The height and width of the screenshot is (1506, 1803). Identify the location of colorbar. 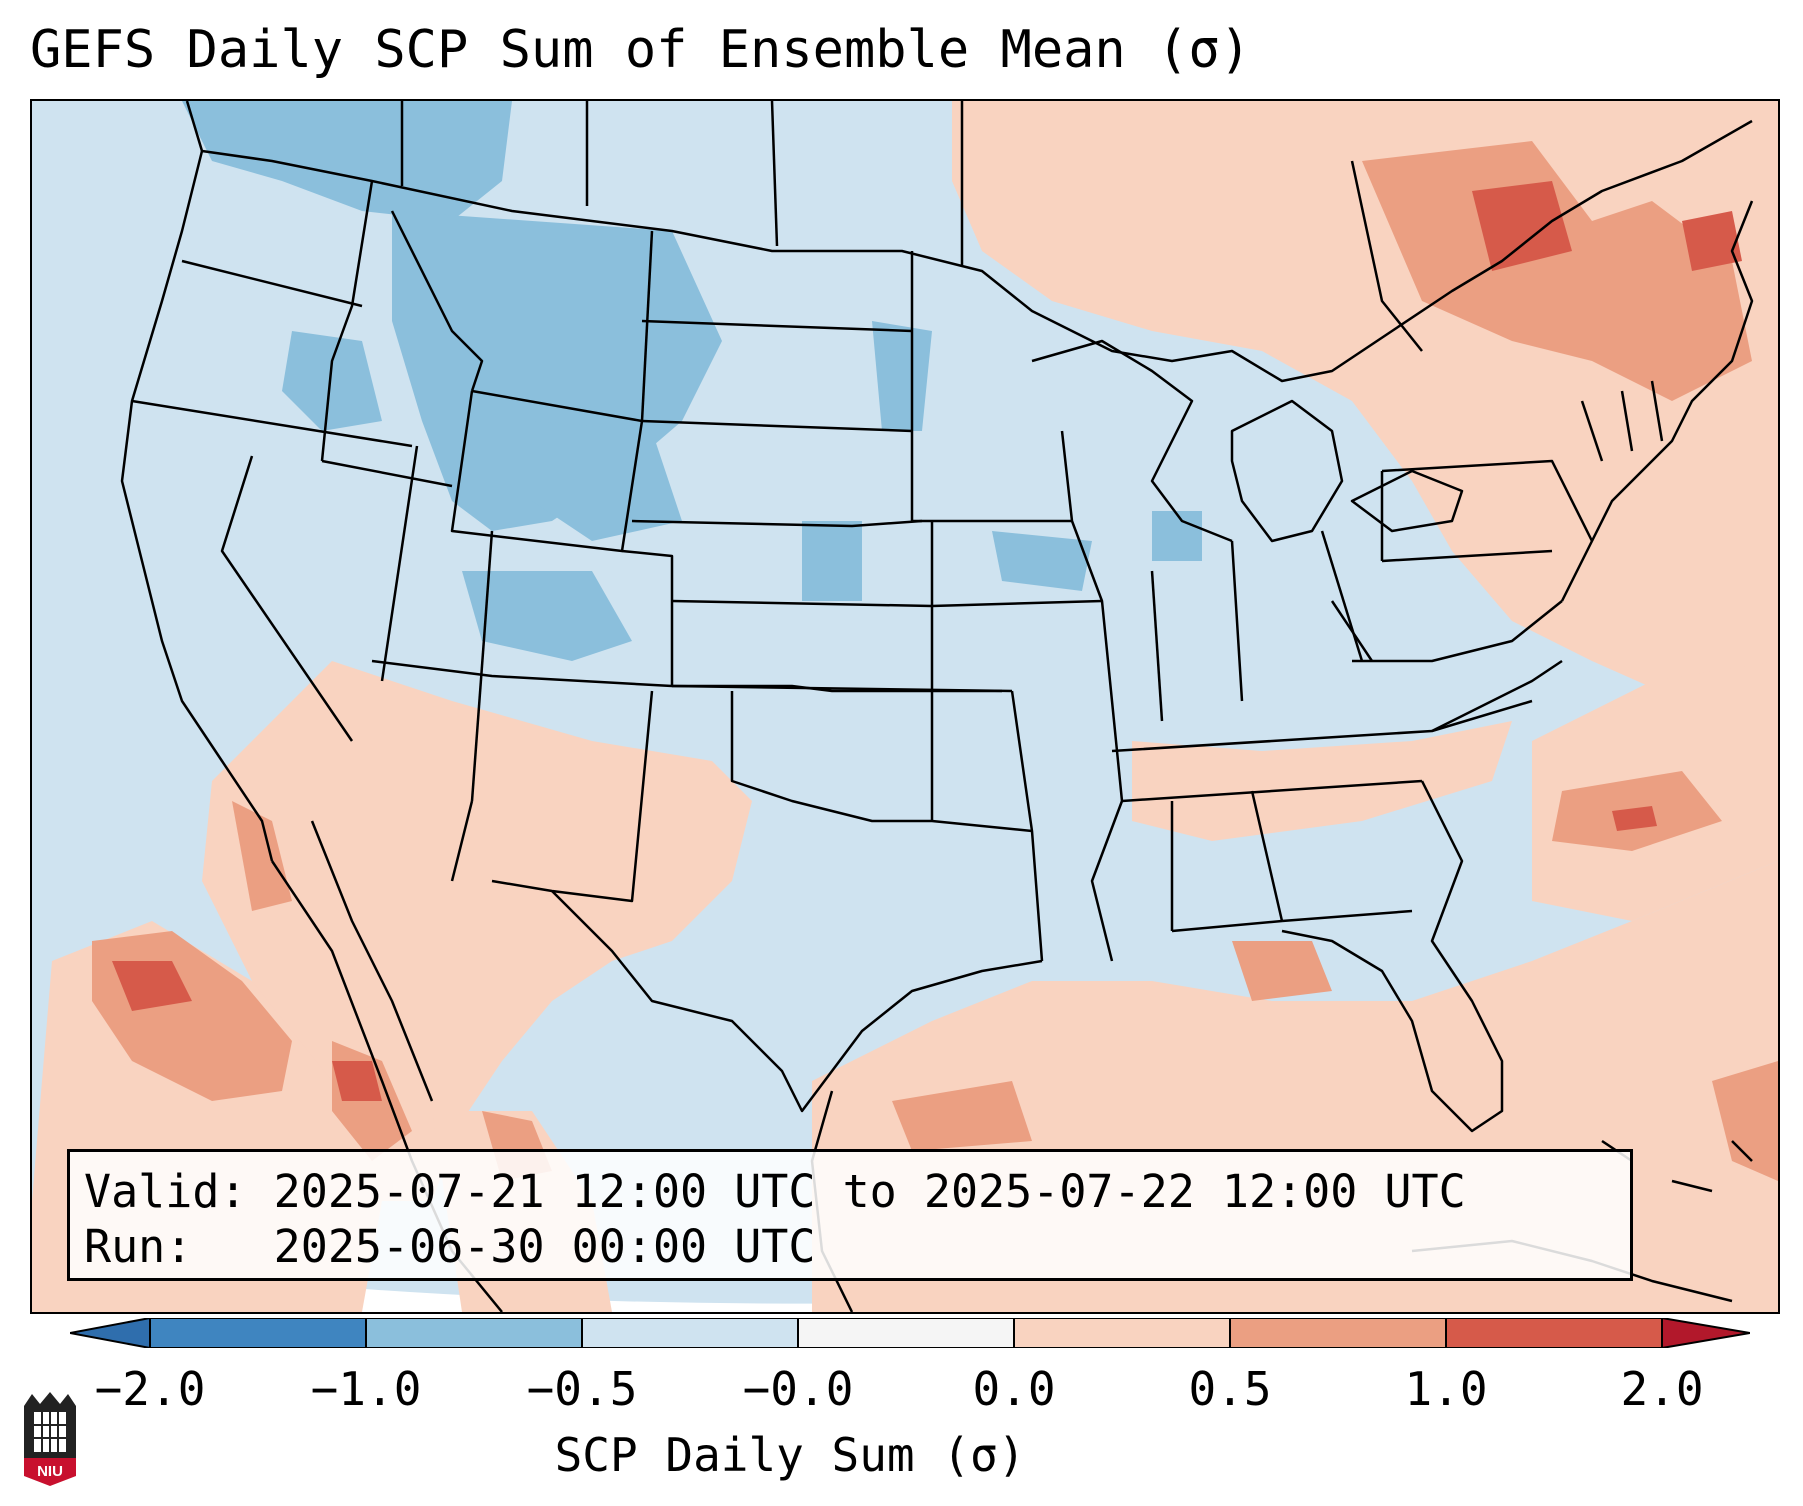
(910, 1333).